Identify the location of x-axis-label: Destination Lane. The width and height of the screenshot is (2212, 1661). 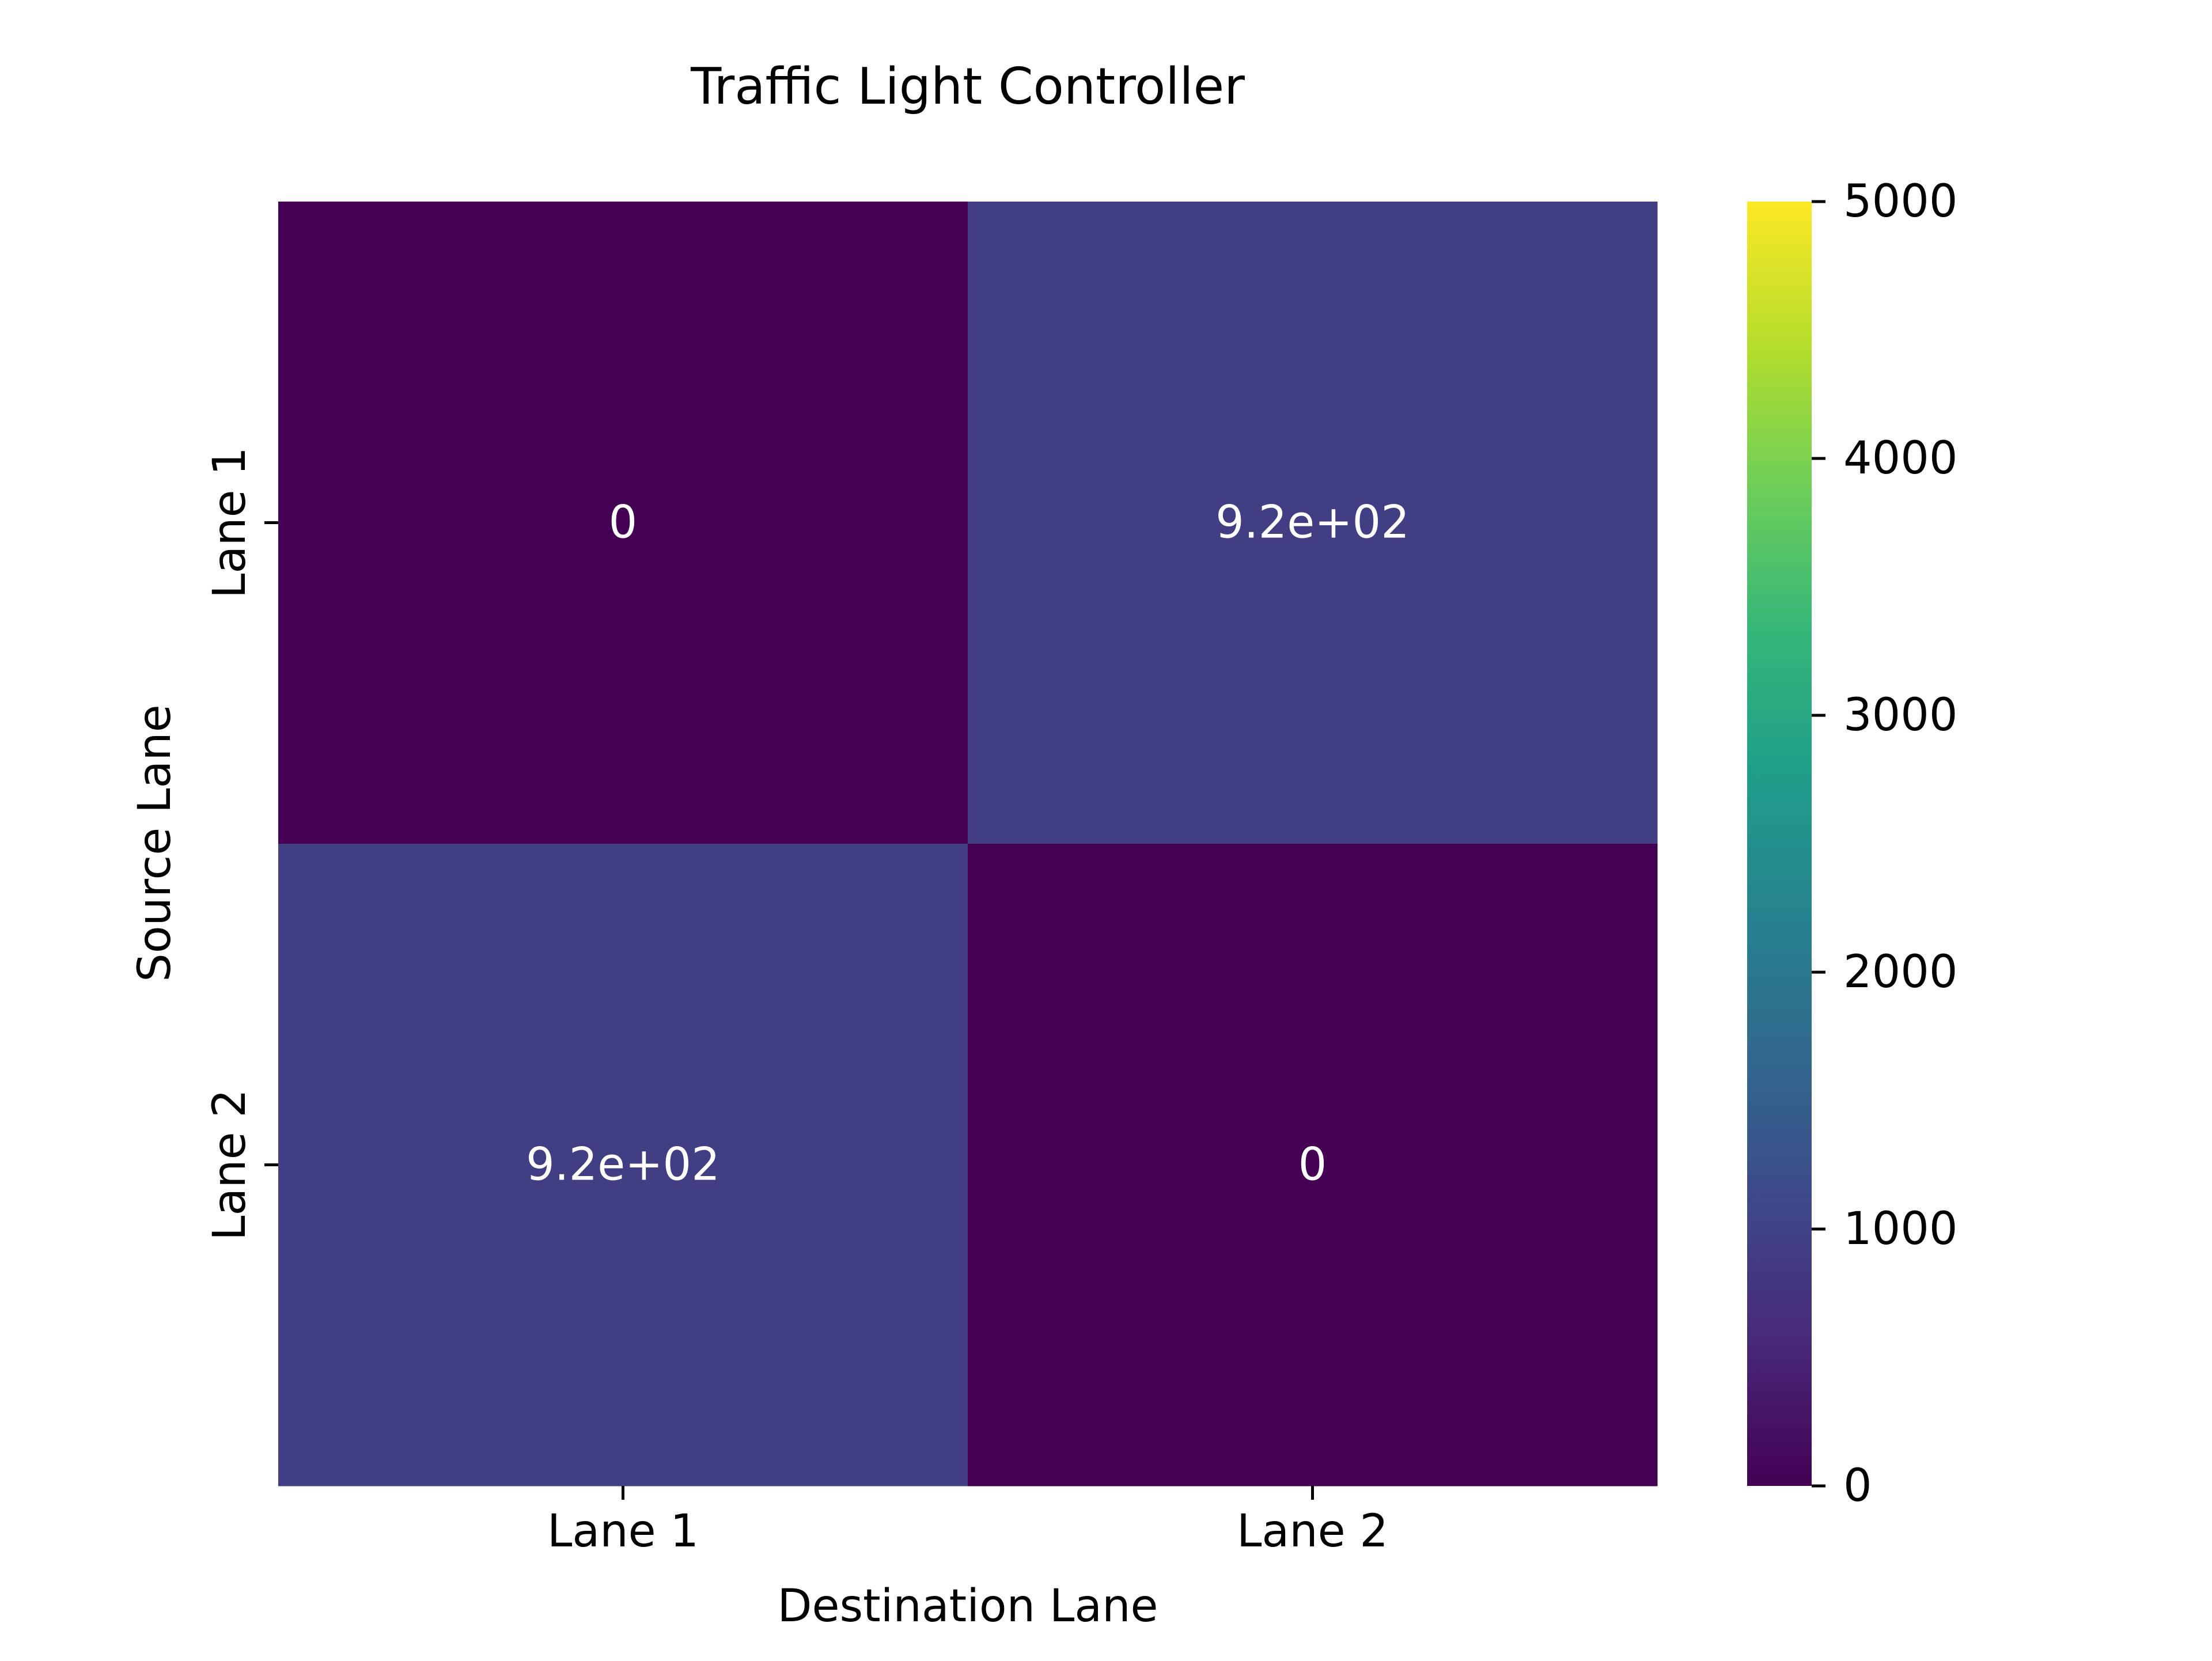
(967, 1606).